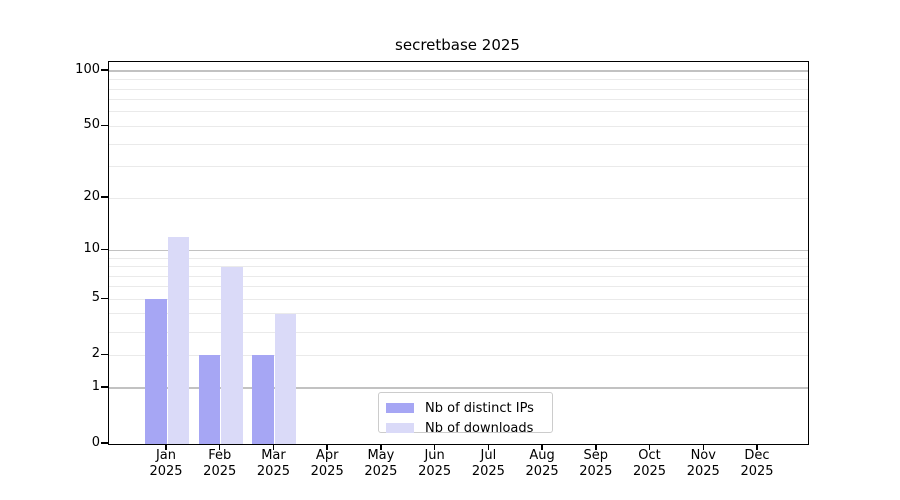 Image resolution: width=900 pixels, height=500 pixels. Describe the element at coordinates (166, 463) in the screenshot. I see `x-tick-label-jan: Jan 2025` at that location.